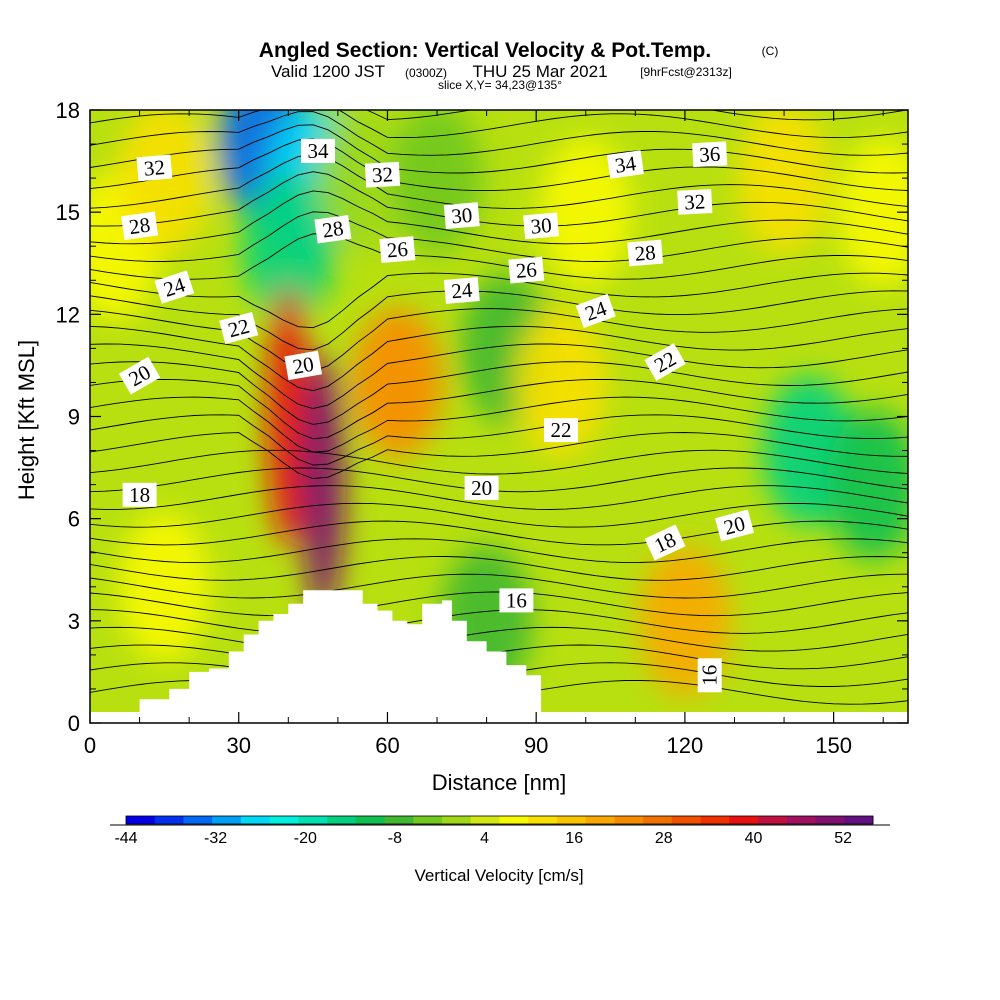 This screenshot has height=1000, width=1000. I want to click on contour-label-text: 36, so click(710, 154).